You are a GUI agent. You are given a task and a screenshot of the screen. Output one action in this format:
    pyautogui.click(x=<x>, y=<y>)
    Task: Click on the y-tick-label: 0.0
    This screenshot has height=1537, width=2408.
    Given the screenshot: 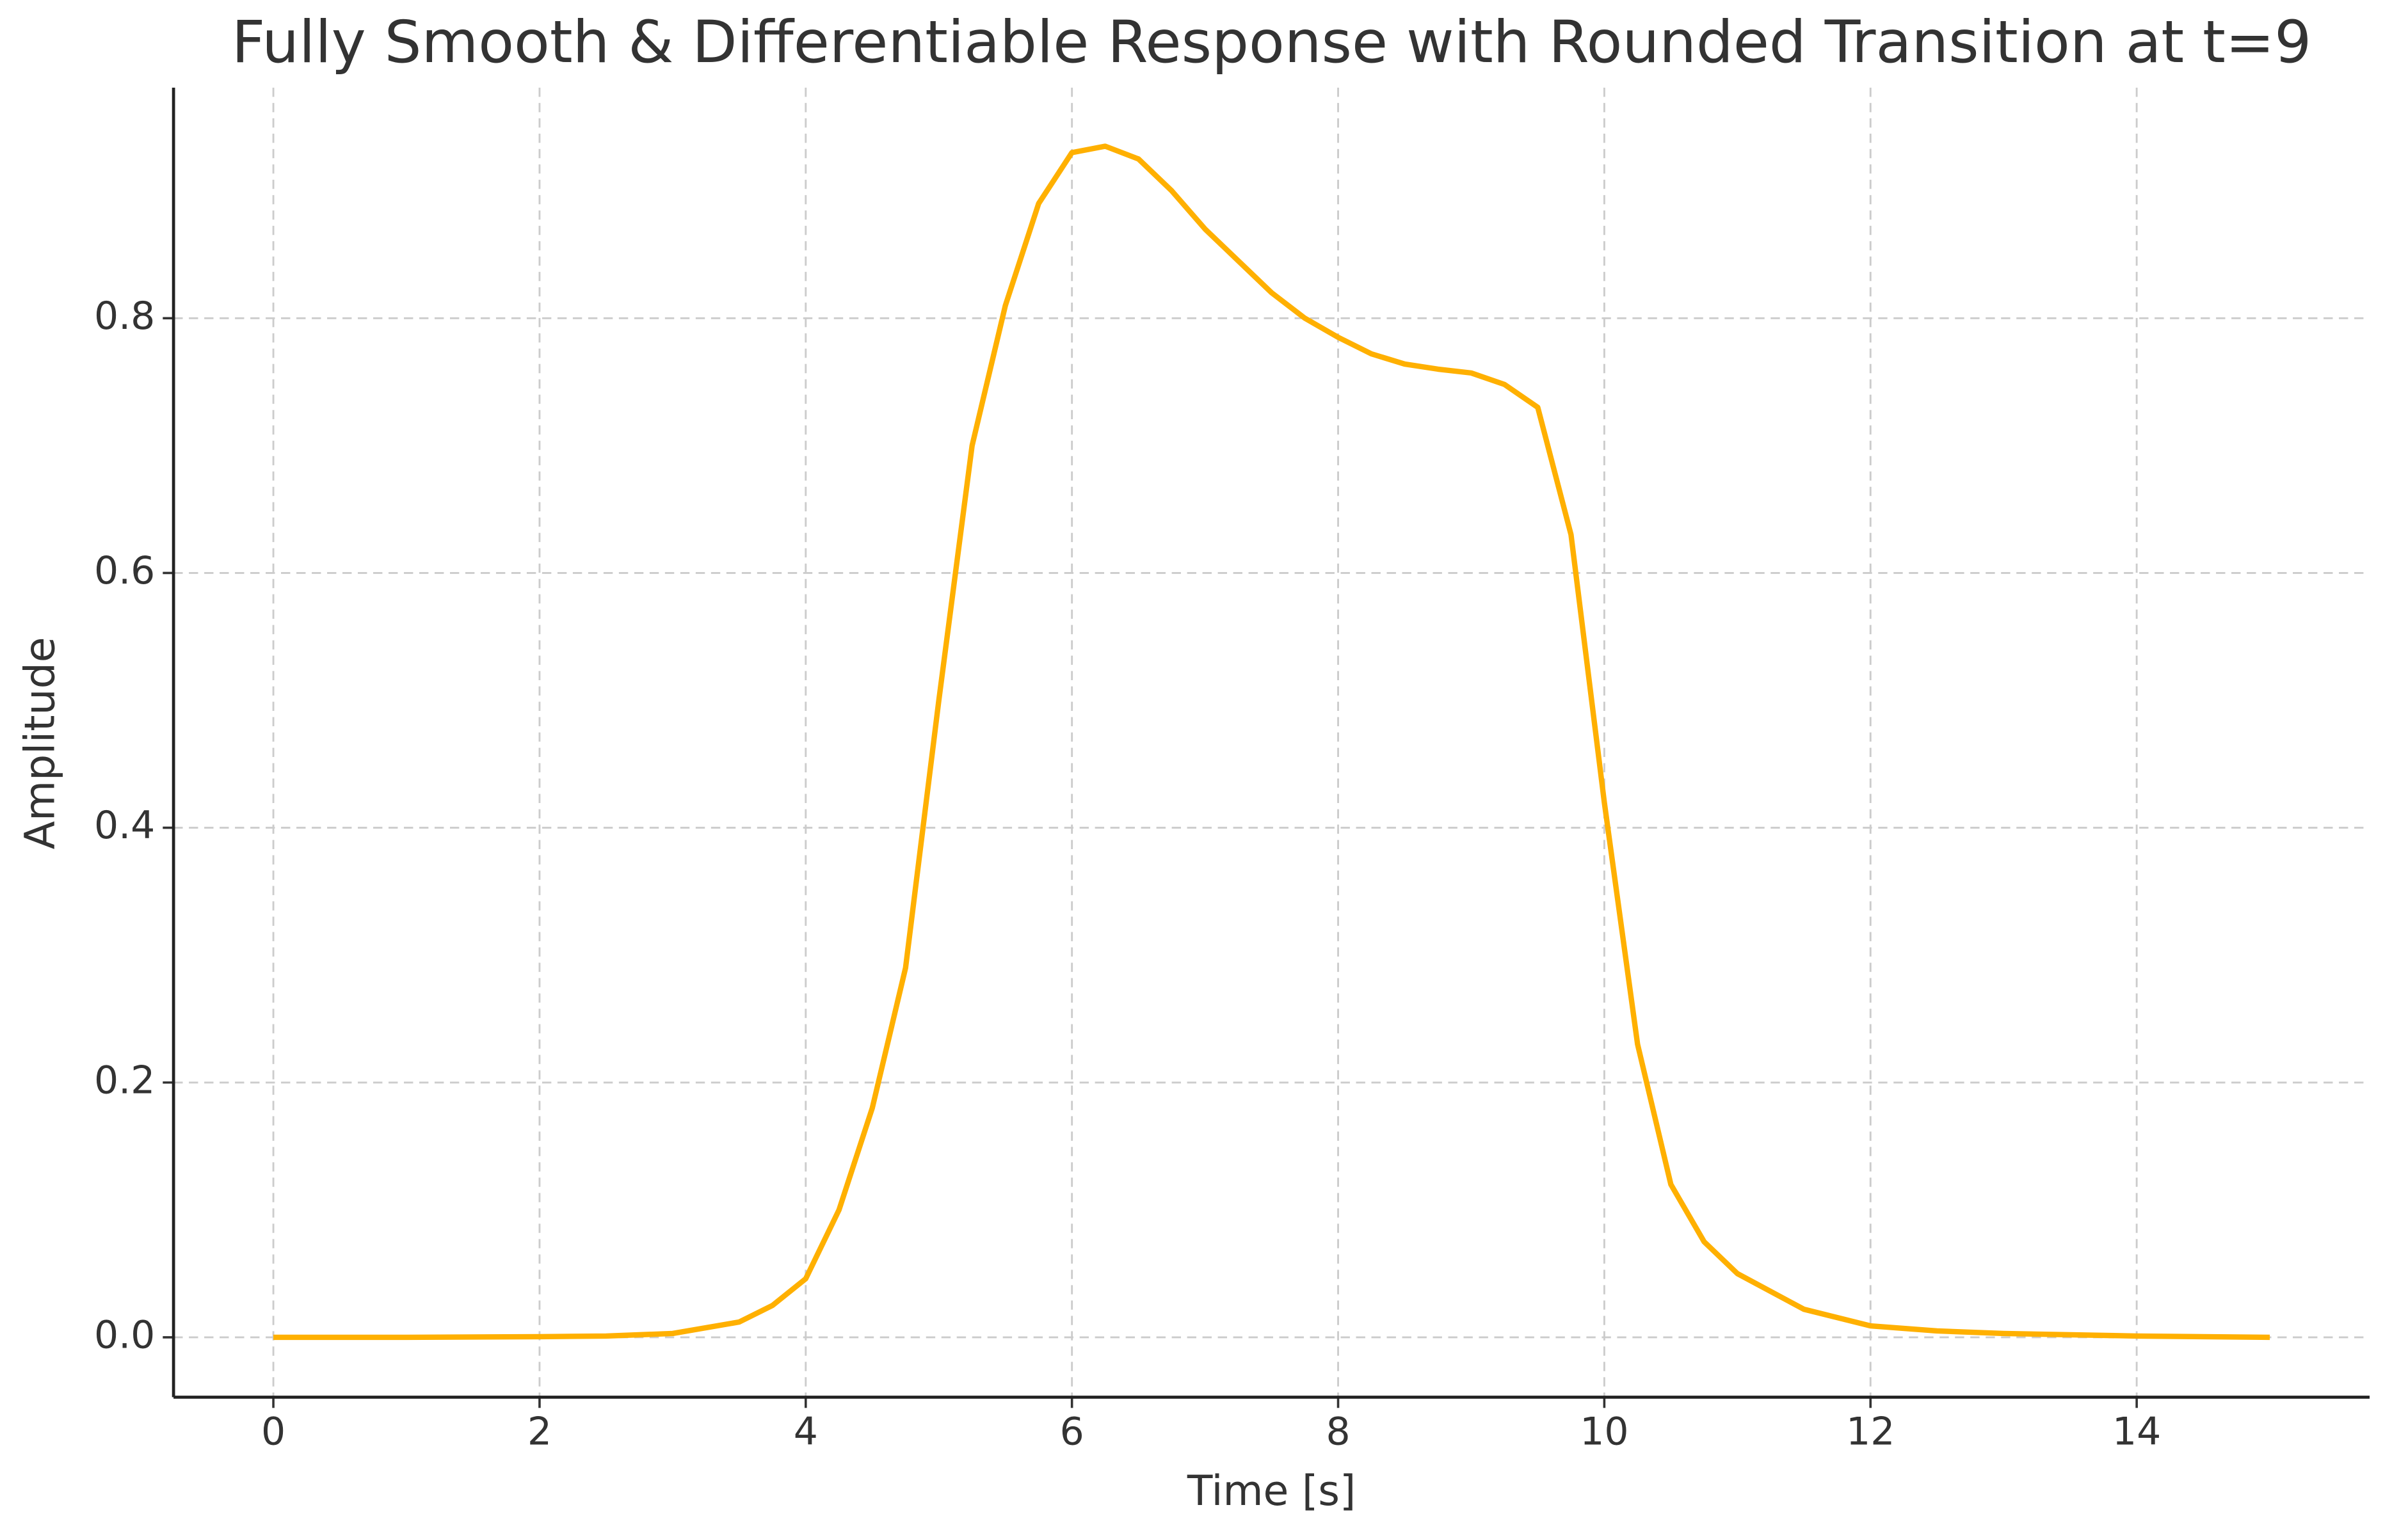 What is the action you would take?
    pyautogui.click(x=124, y=1335)
    